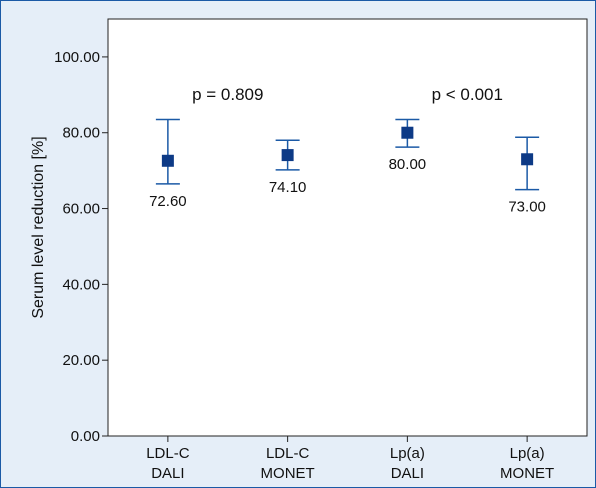 The height and width of the screenshot is (488, 596). What do you see at coordinates (467, 94) in the screenshot?
I see `p-value-label: p < 0.001` at bounding box center [467, 94].